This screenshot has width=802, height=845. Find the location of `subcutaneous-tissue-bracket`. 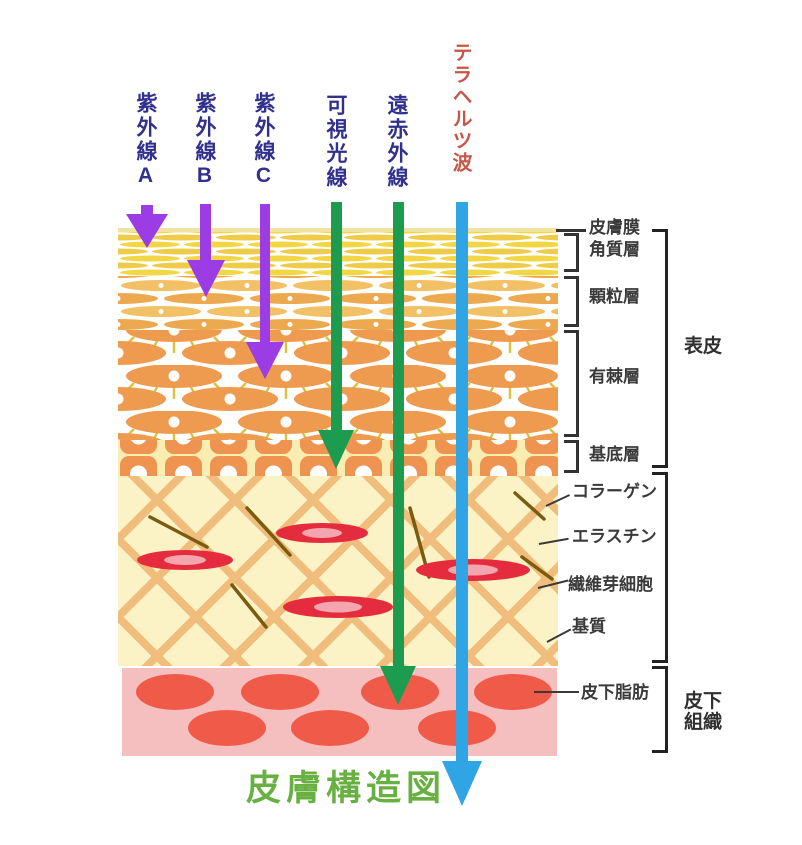

subcutaneous-tissue-bracket is located at coordinates (660, 709).